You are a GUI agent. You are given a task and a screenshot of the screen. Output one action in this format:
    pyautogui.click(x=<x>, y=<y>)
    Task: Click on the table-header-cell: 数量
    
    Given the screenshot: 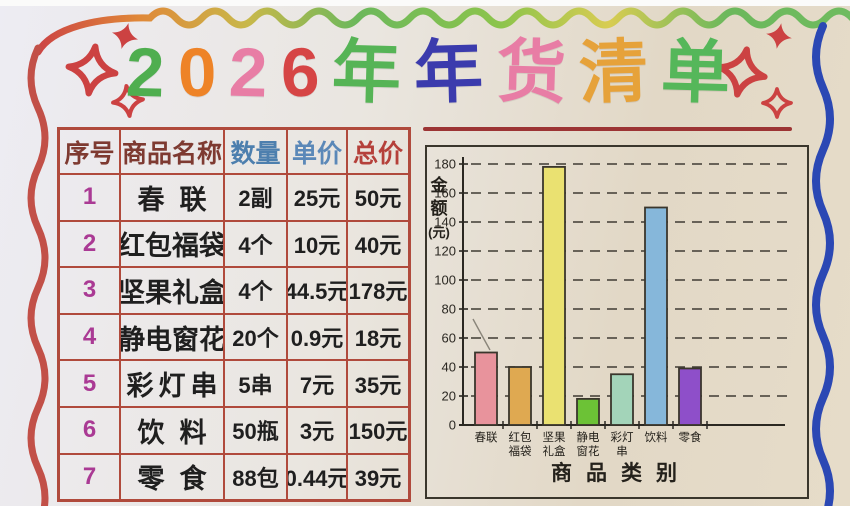 What is the action you would take?
    pyautogui.click(x=255, y=151)
    